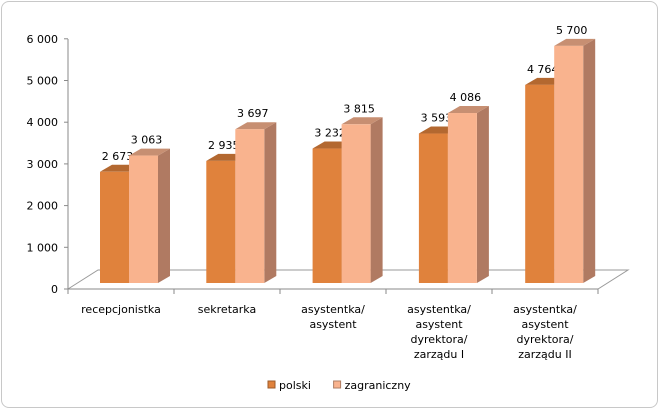  What do you see at coordinates (378, 385) in the screenshot?
I see `legend-label: zagraniczny` at bounding box center [378, 385].